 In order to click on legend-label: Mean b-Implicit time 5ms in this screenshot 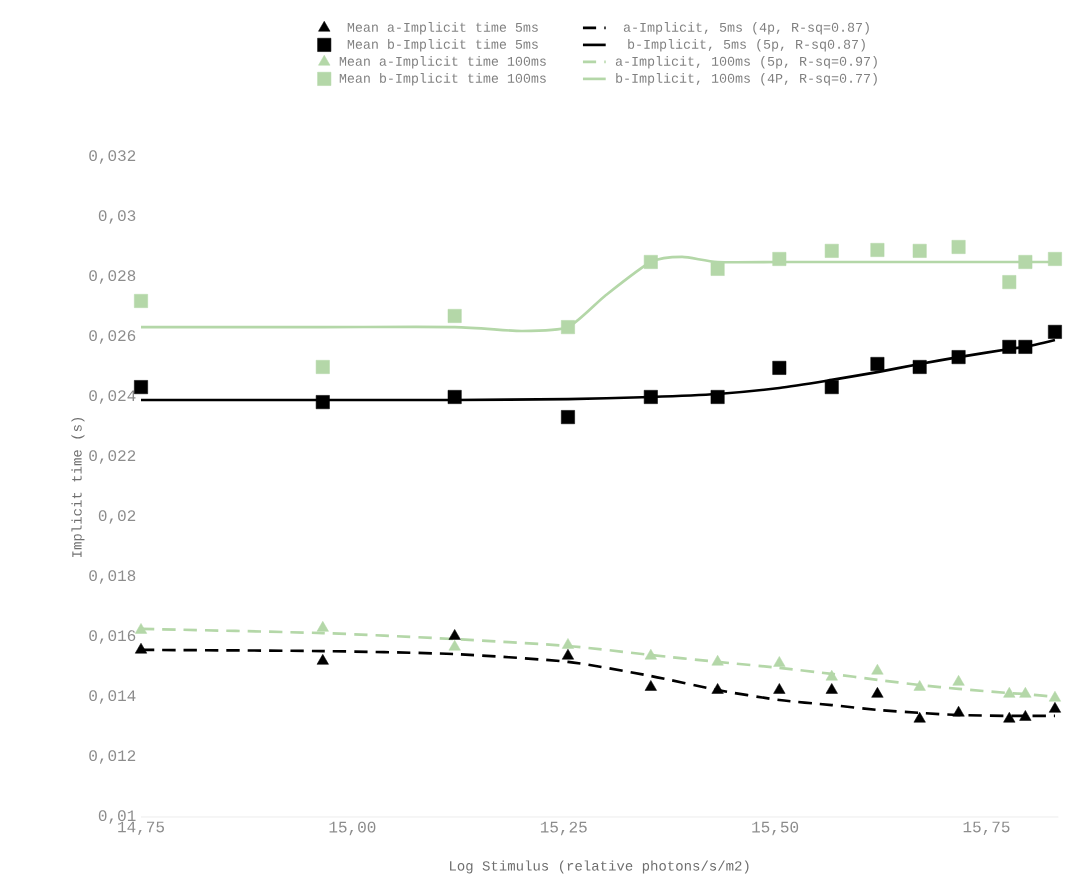, I will do `click(442, 45)`.